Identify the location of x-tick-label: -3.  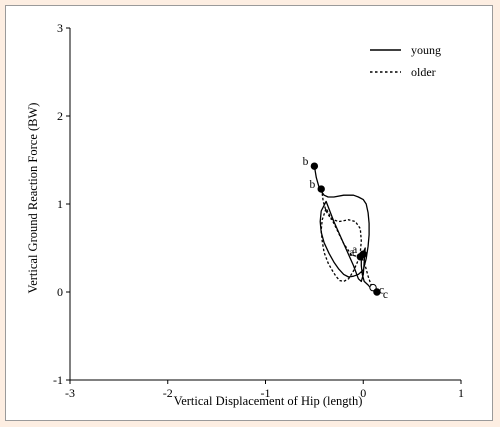
(70, 393).